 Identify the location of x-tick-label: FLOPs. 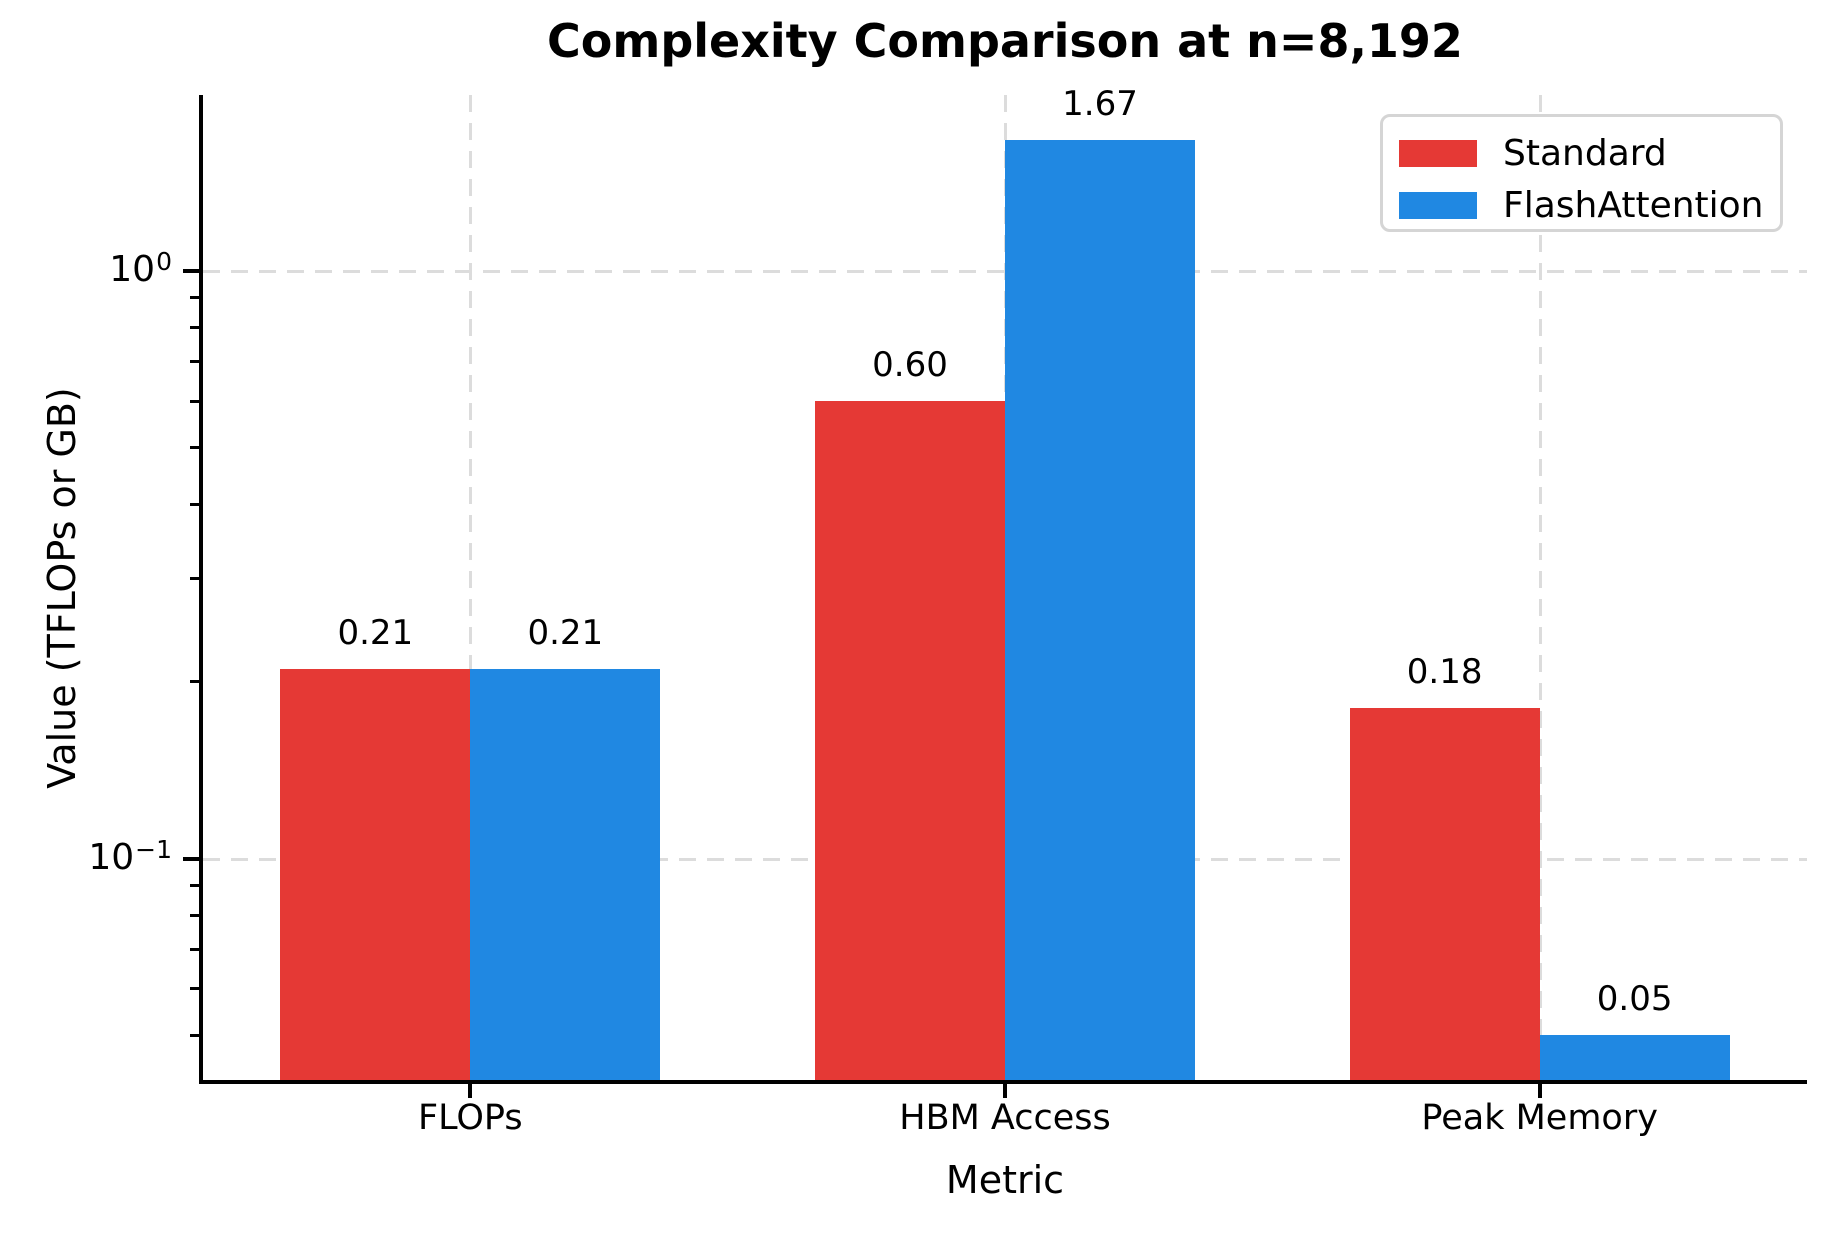
(470, 1118).